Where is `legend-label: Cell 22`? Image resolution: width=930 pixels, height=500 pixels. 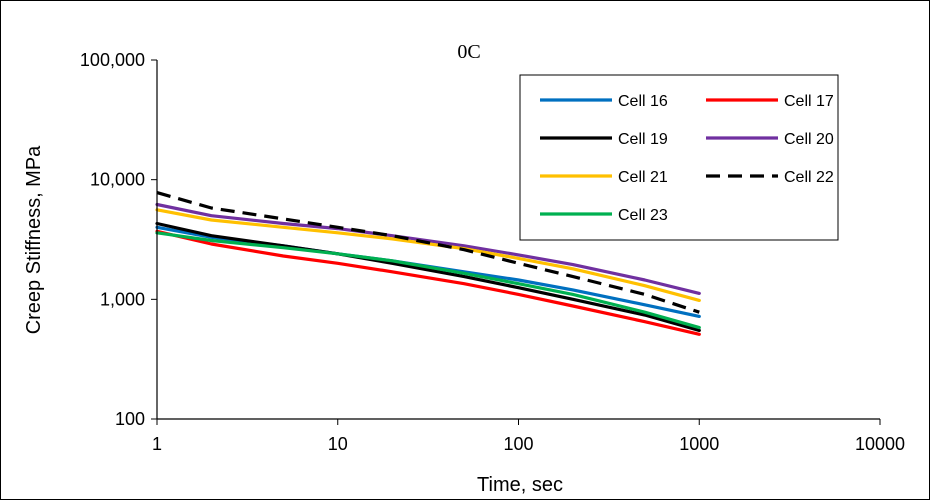
legend-label: Cell 22 is located at coordinates (809, 177).